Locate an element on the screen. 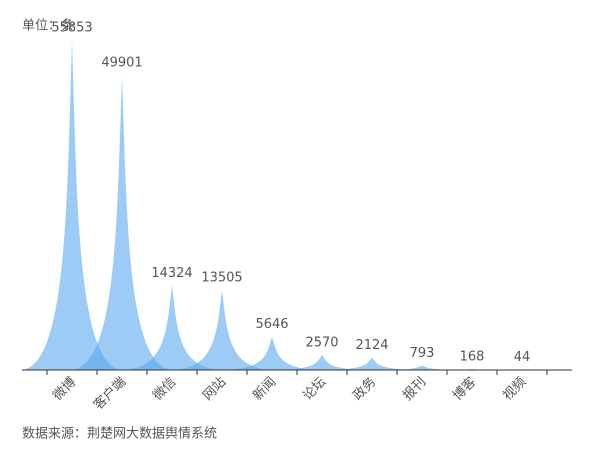  x-tick-label: 政务 is located at coordinates (365, 389).